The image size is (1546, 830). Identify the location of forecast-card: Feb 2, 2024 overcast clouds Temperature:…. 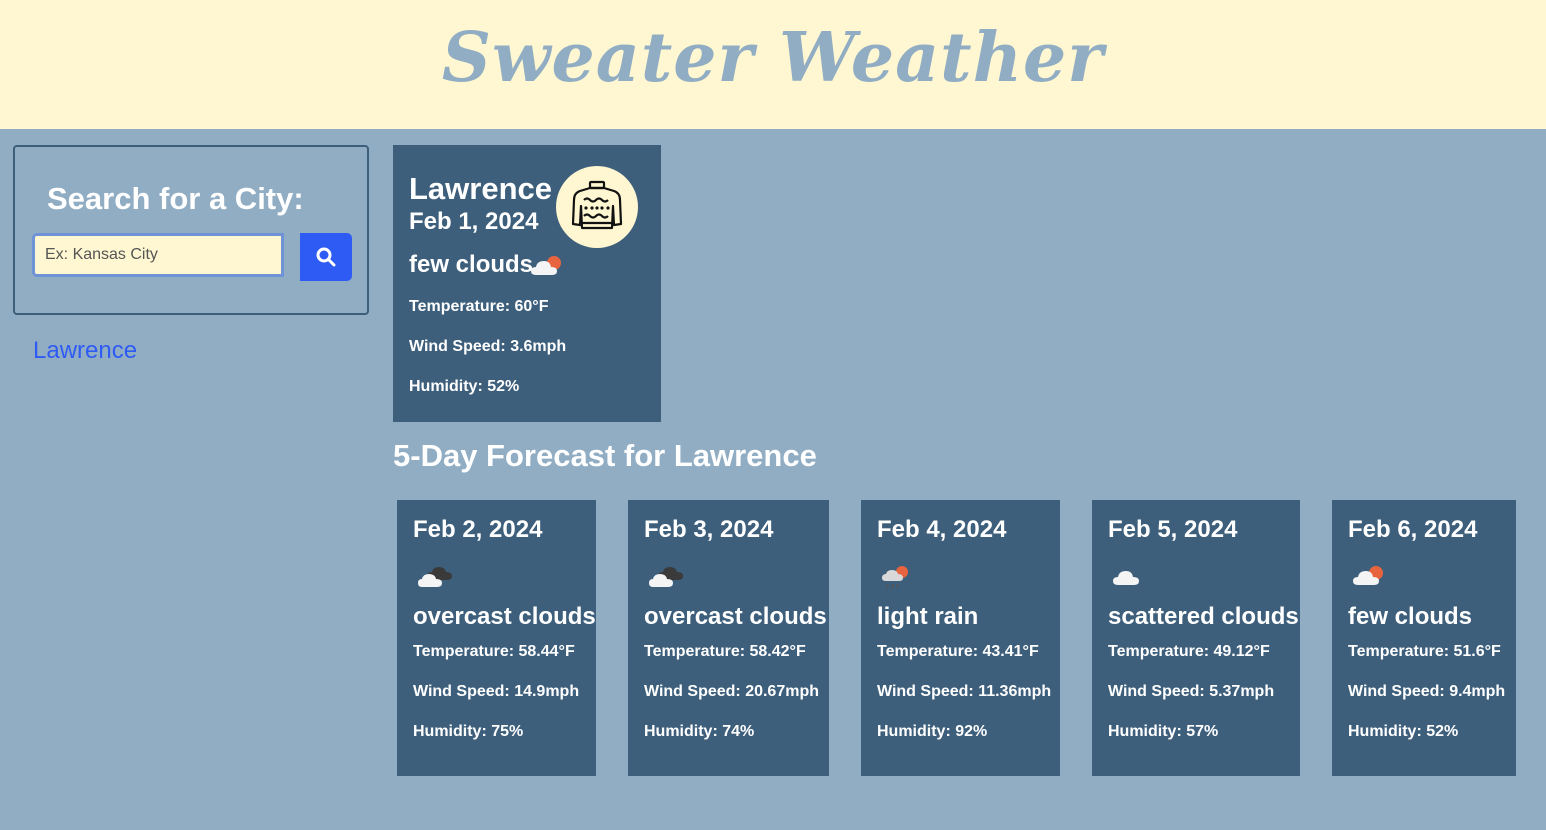
(496, 638).